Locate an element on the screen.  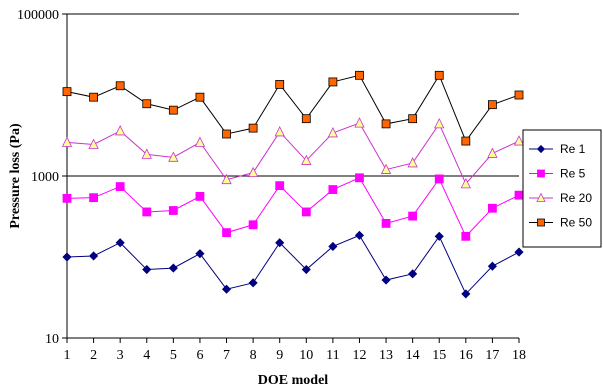
y-tick-label-0: 10 is located at coordinates (52, 339).